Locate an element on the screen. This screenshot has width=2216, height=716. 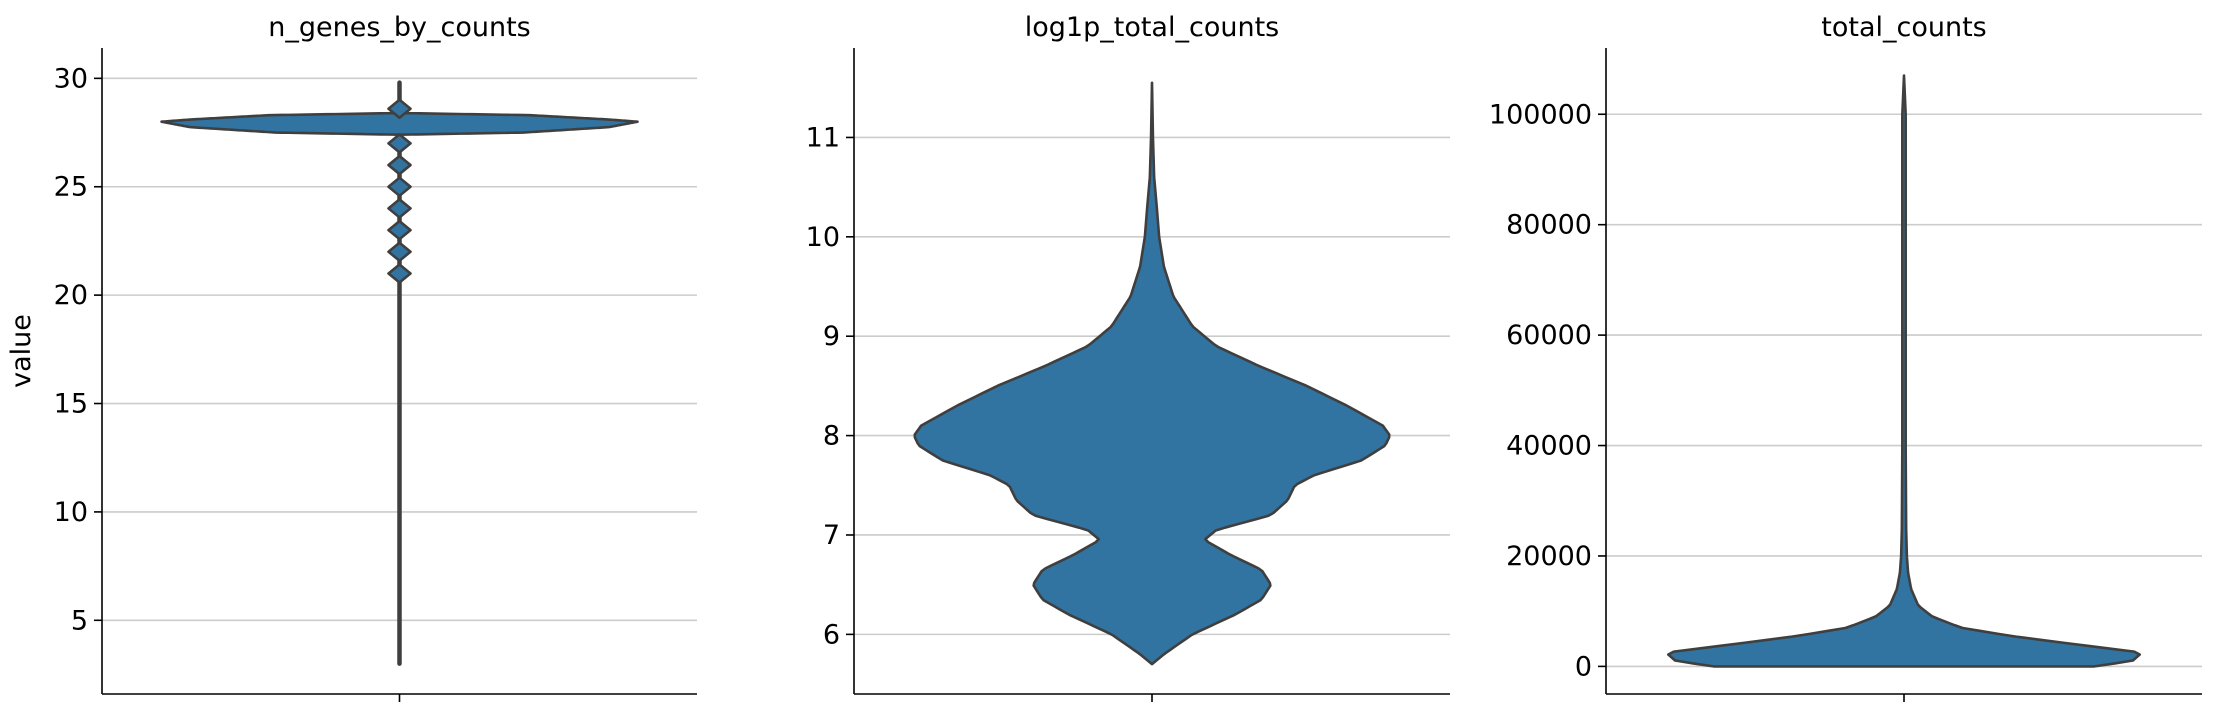
y-tick-label: 25 is located at coordinates (71, 187).